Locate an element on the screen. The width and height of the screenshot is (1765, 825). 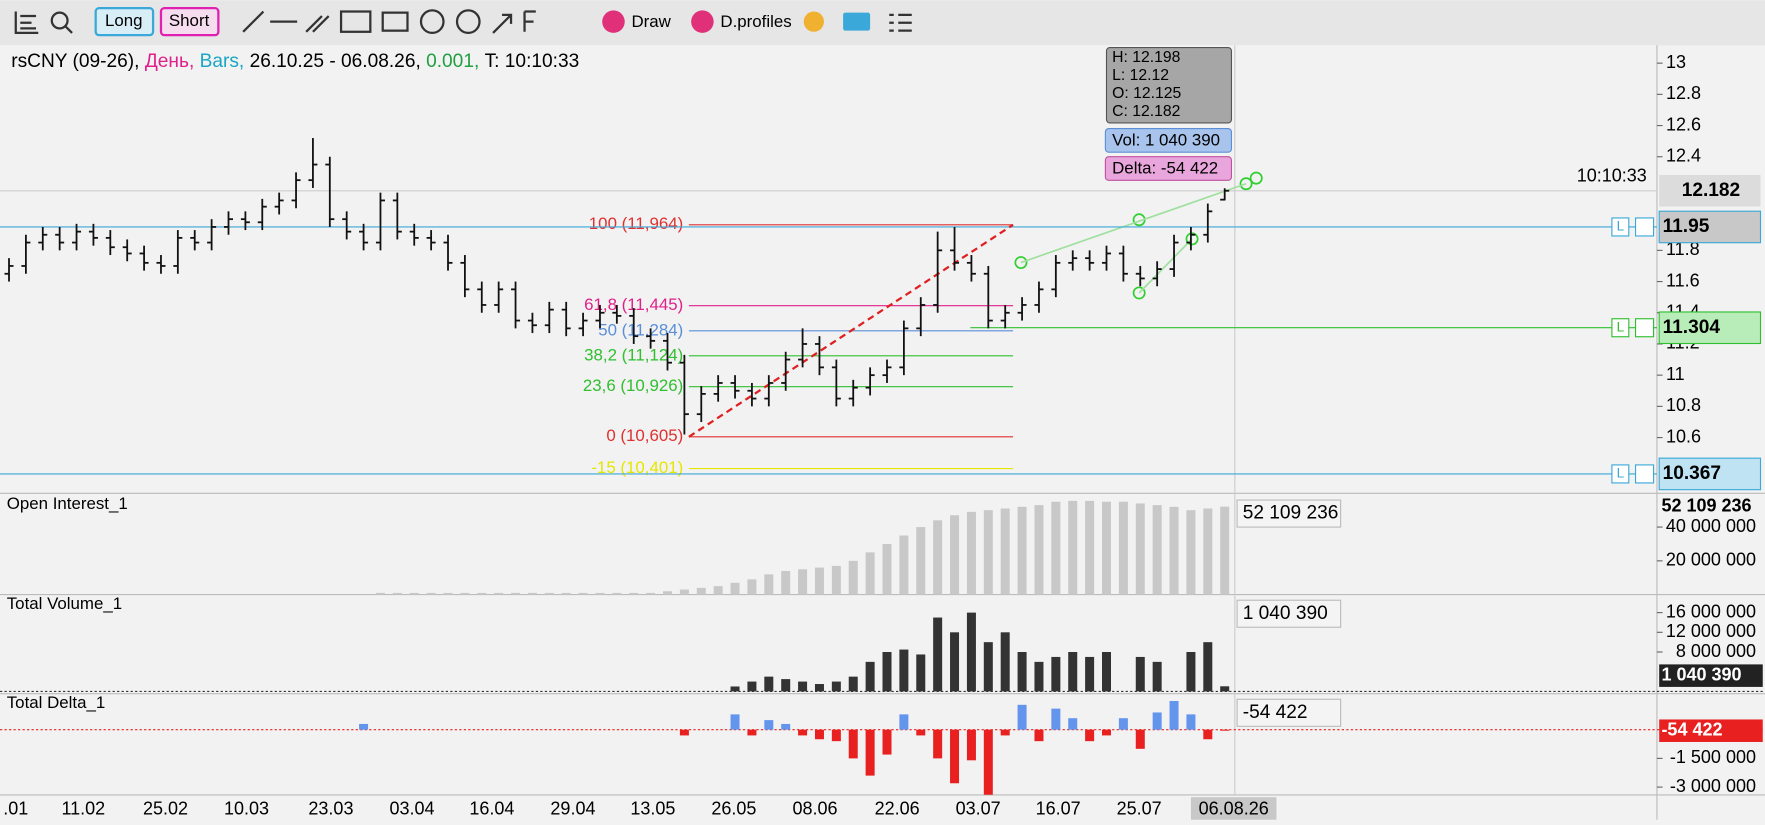
level-label: 11.95 is located at coordinates (1686, 226).